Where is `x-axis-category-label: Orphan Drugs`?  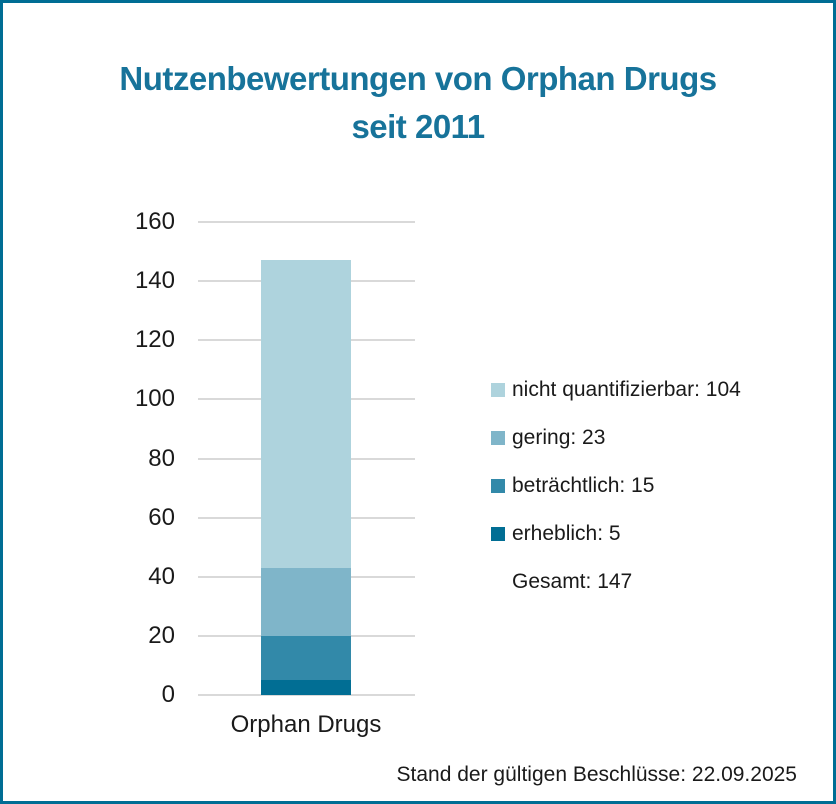 x-axis-category-label: Orphan Drugs is located at coordinates (306, 724).